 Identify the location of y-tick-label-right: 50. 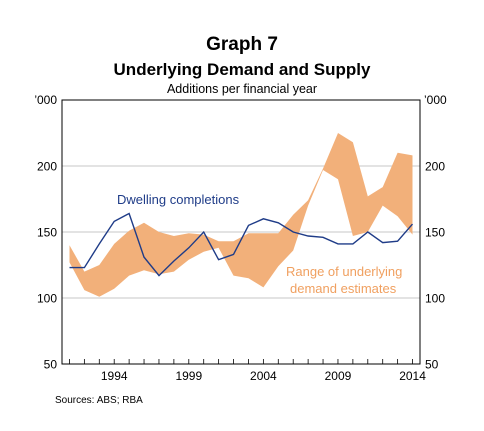
(432, 365).